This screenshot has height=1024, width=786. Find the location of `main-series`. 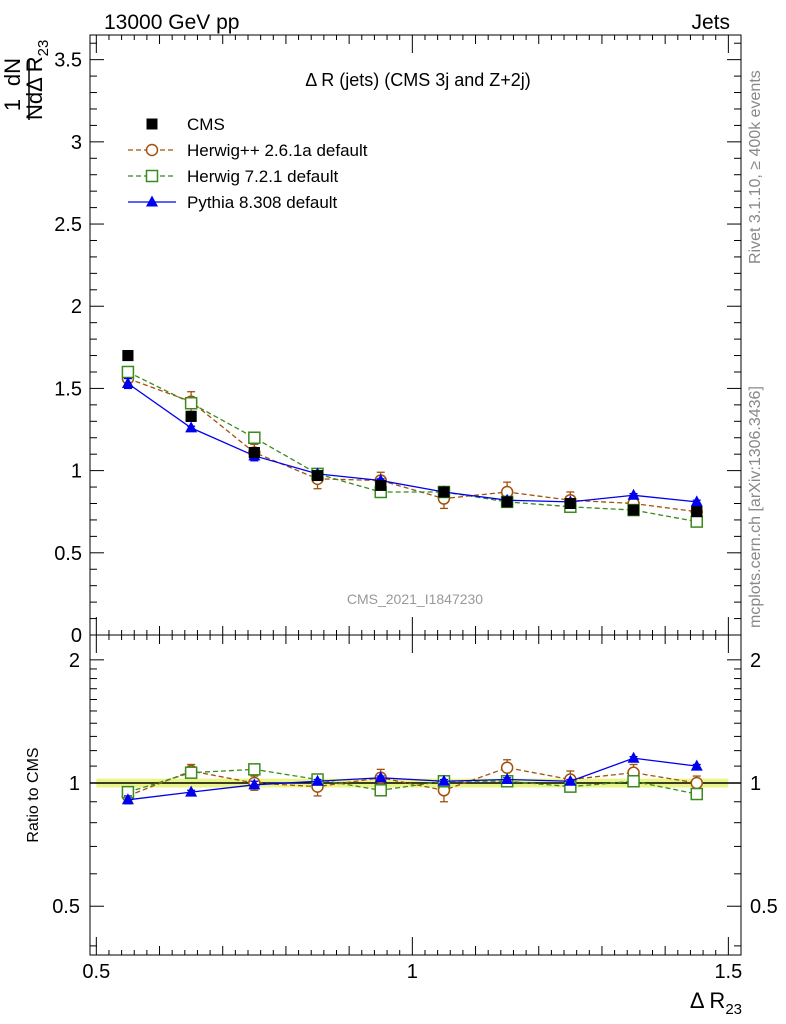

main-series is located at coordinates (412, 439).